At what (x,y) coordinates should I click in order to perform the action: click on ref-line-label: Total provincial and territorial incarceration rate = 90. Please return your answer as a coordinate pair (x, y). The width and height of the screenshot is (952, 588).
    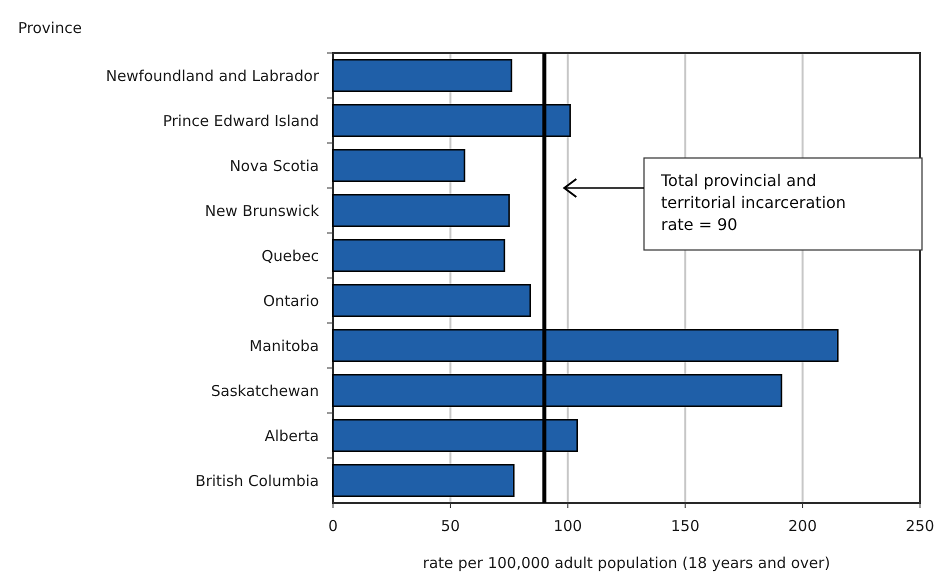
    Looking at the image, I should click on (753, 202).